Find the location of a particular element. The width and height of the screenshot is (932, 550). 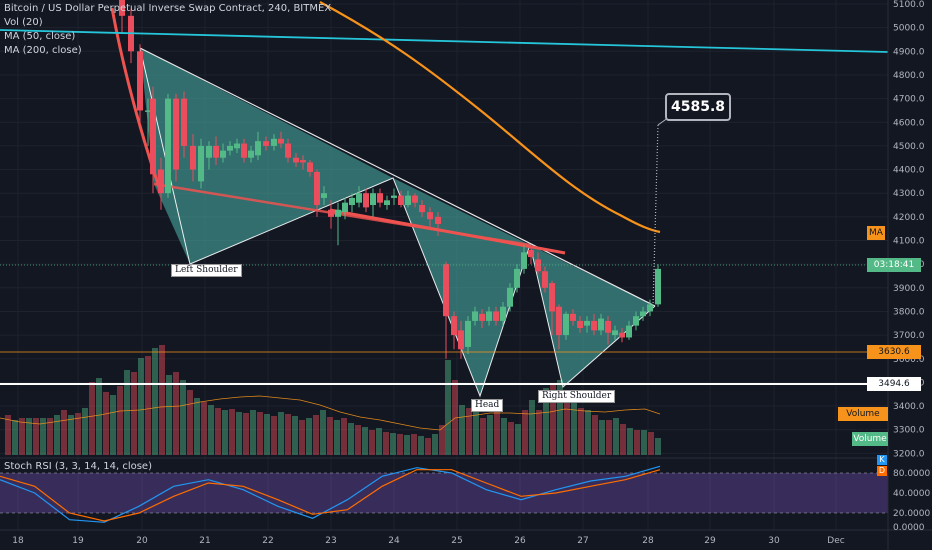

stoch-rsi-label: Stoch RSI (3, 3, 14, 14, close) is located at coordinates (78, 466).